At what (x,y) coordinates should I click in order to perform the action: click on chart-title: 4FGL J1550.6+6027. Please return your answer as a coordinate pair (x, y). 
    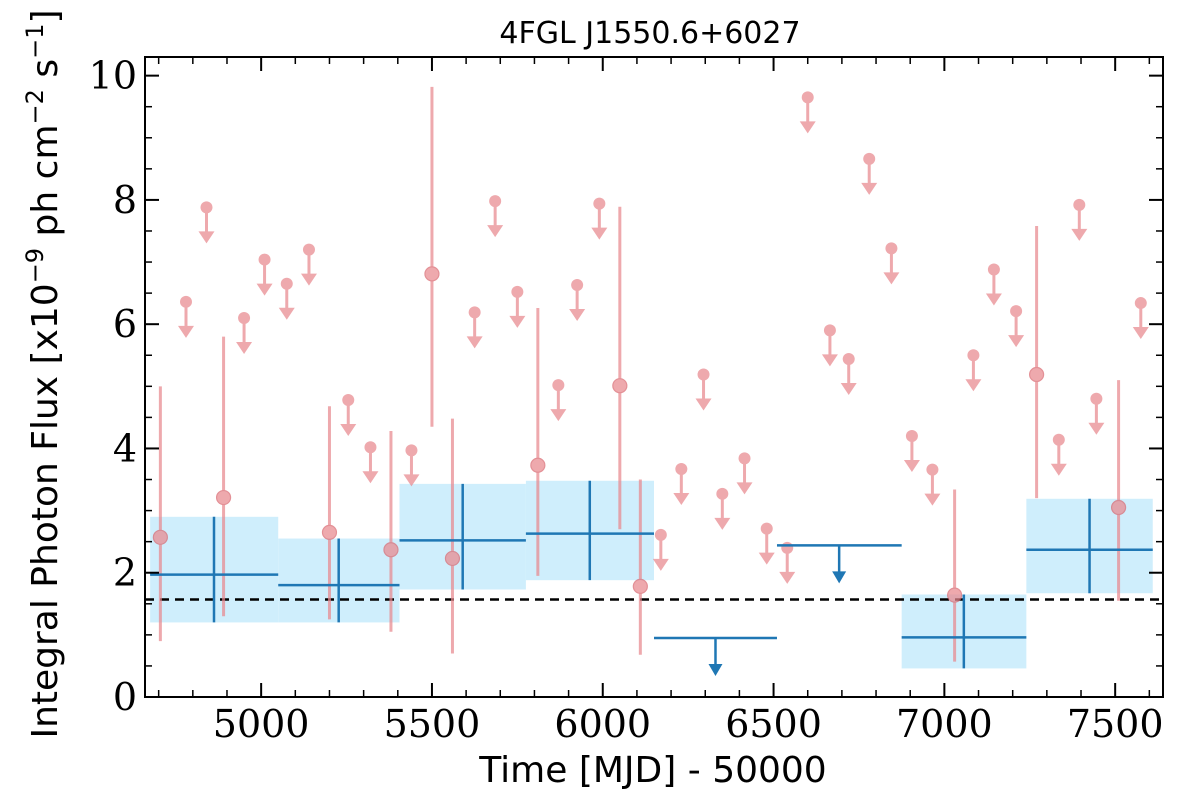
    Looking at the image, I should click on (649, 33).